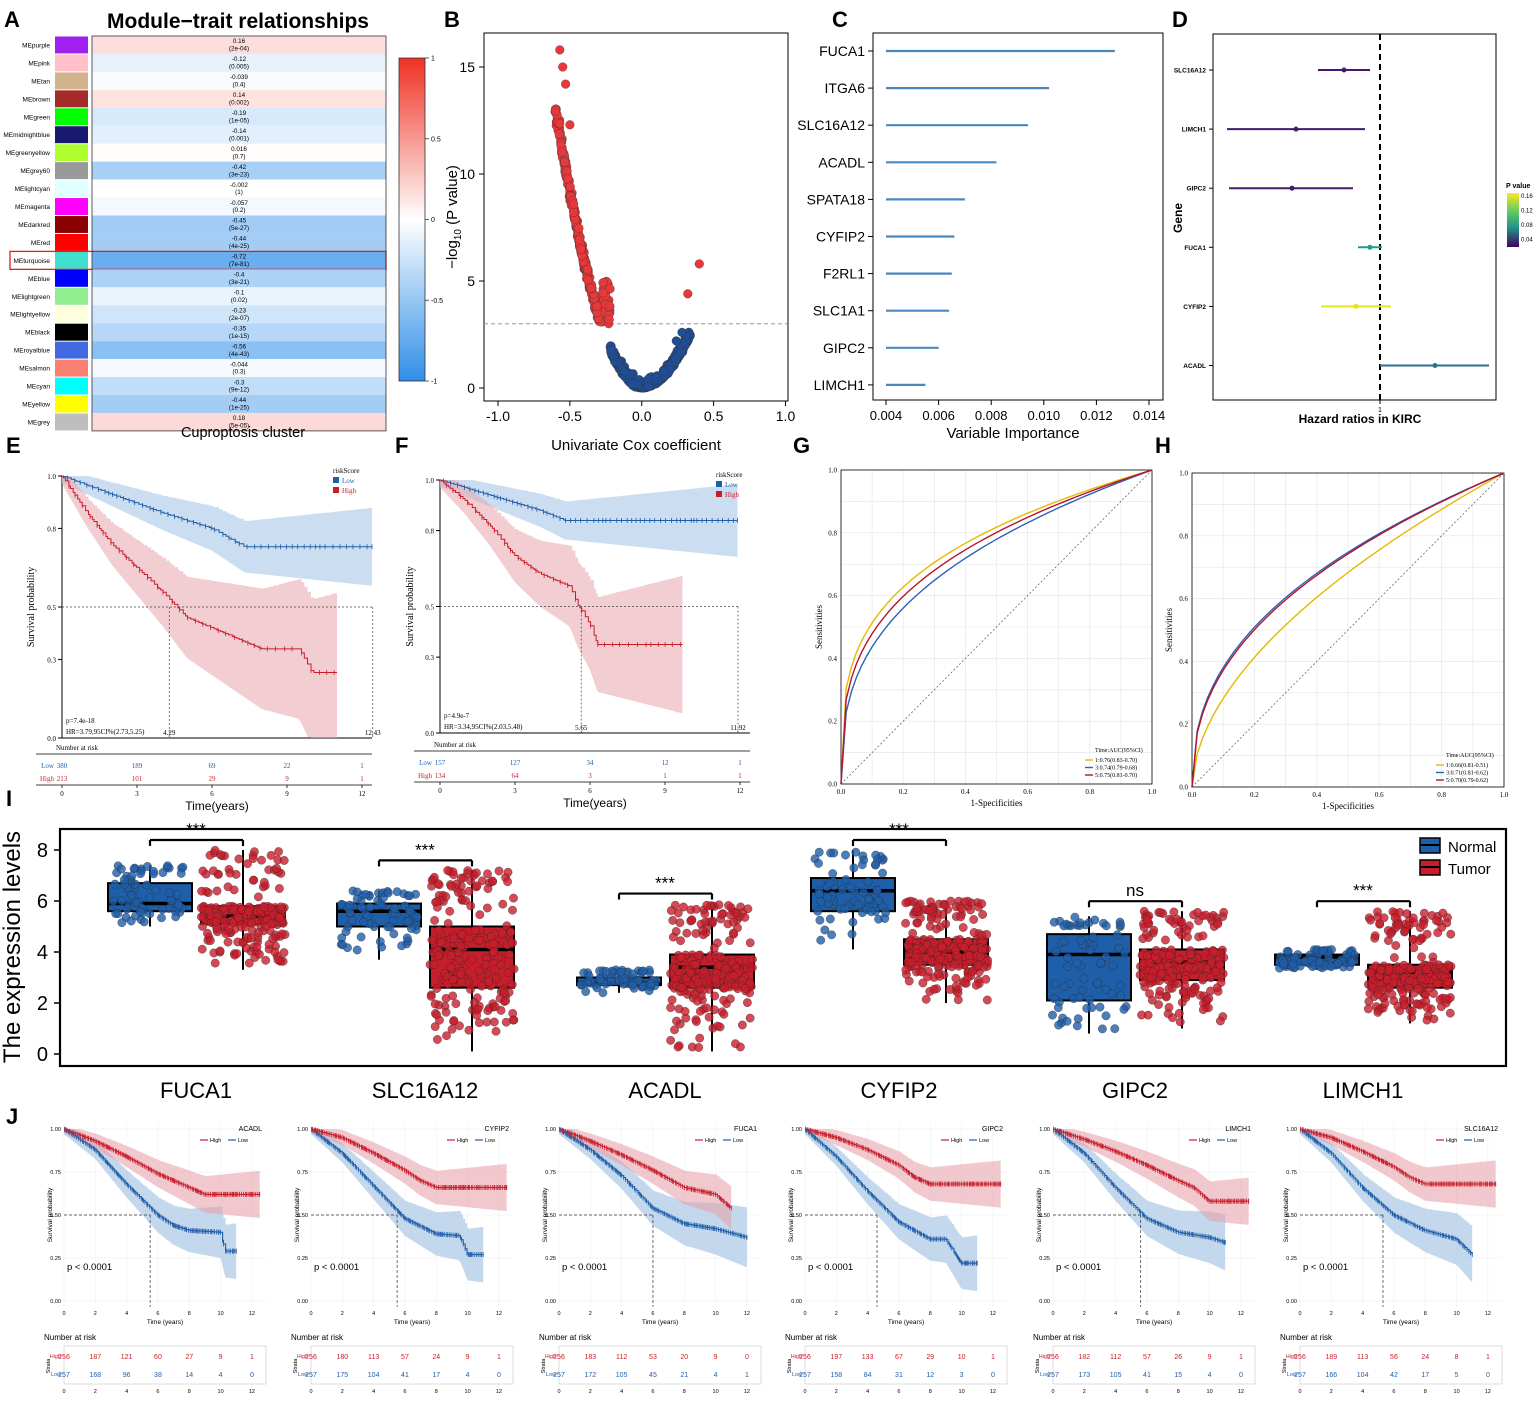 The width and height of the screenshot is (1538, 1403). I want to click on hr-point, so click(1370, 247).